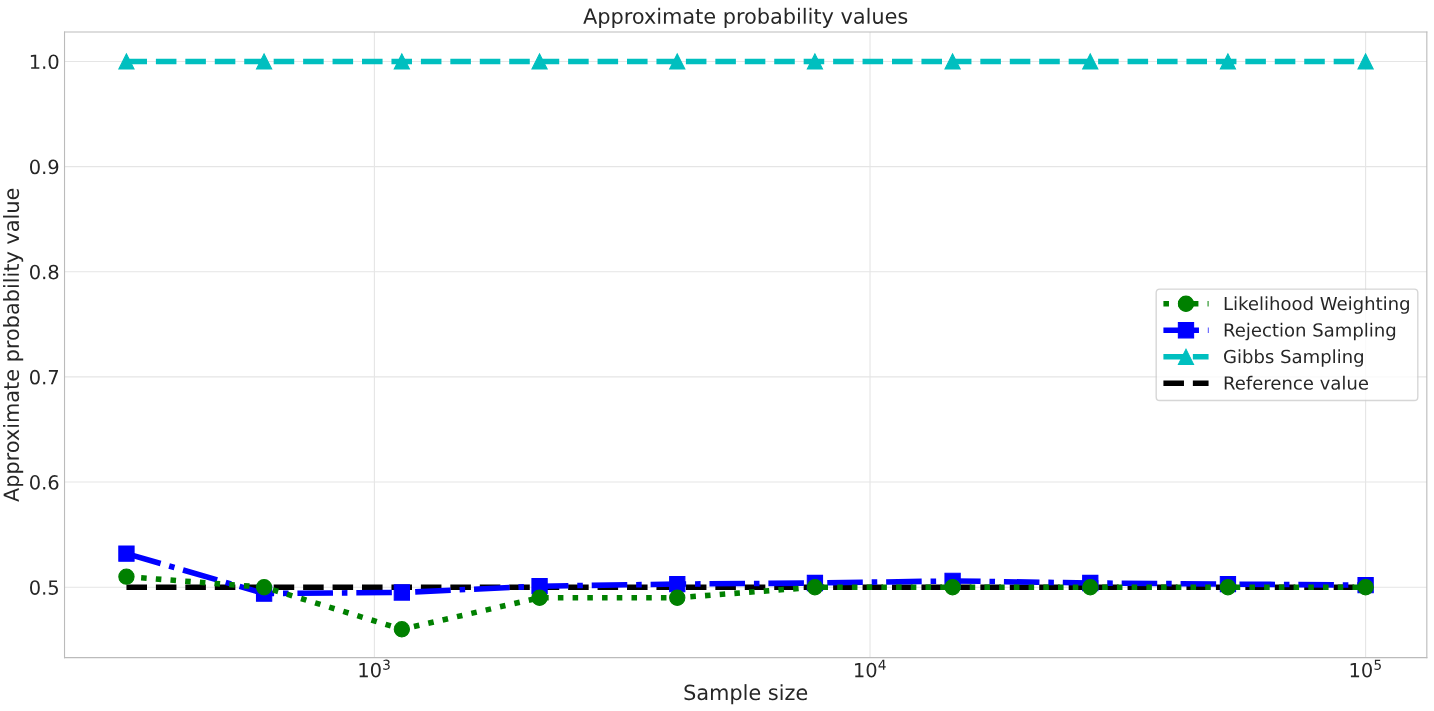  I want to click on legend-label: Rejection Sampling, so click(1310, 331).